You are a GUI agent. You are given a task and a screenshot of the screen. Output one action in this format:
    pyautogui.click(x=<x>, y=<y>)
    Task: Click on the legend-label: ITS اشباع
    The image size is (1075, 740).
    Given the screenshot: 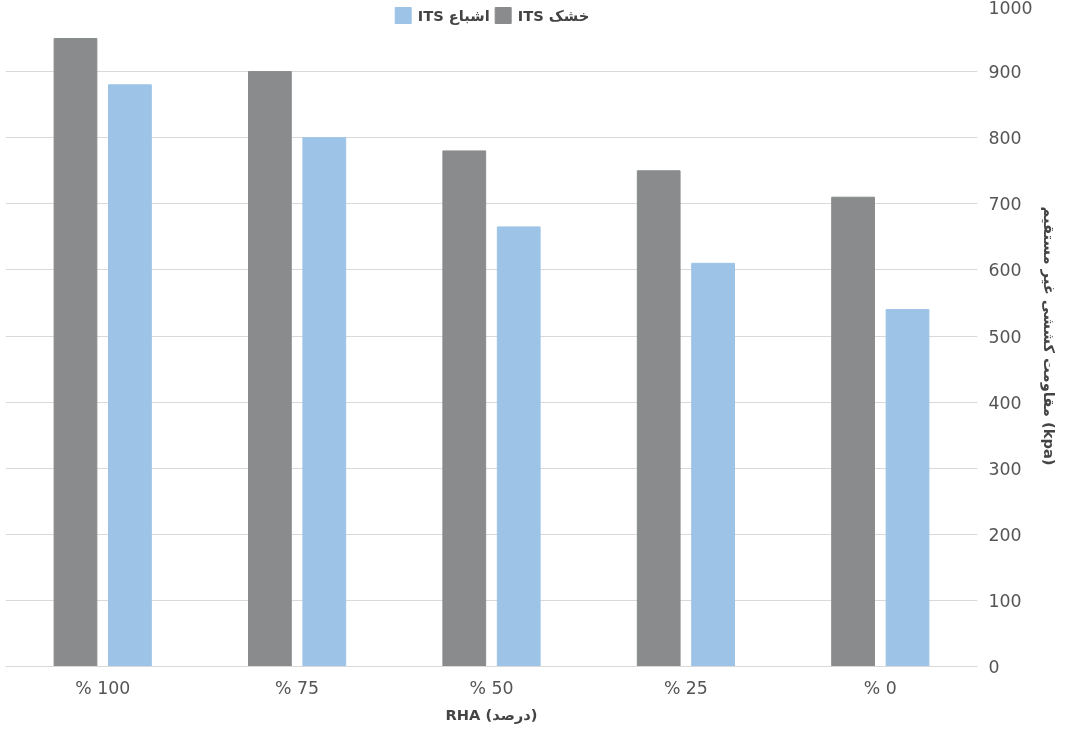 What is the action you would take?
    pyautogui.click(x=453, y=15)
    